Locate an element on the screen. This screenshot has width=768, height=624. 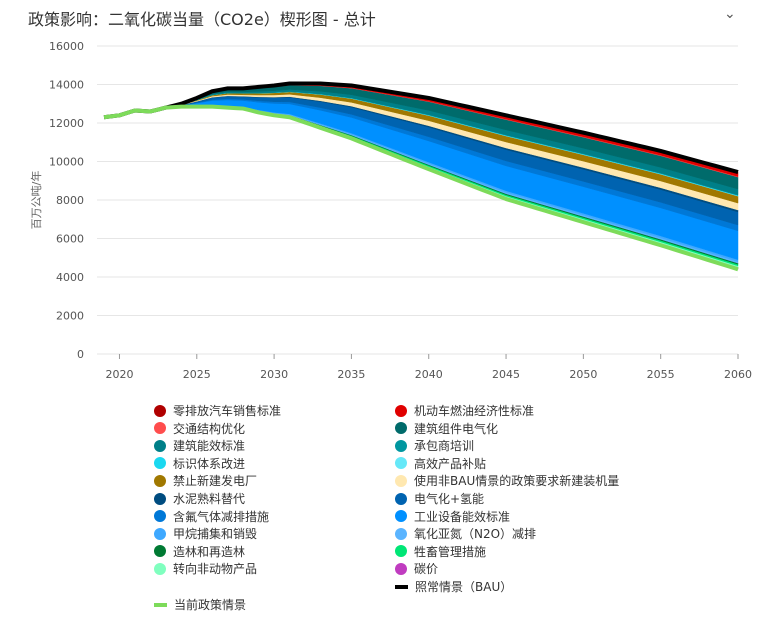
legend-label: 甲烷捕集和销毁 is located at coordinates (215, 534).